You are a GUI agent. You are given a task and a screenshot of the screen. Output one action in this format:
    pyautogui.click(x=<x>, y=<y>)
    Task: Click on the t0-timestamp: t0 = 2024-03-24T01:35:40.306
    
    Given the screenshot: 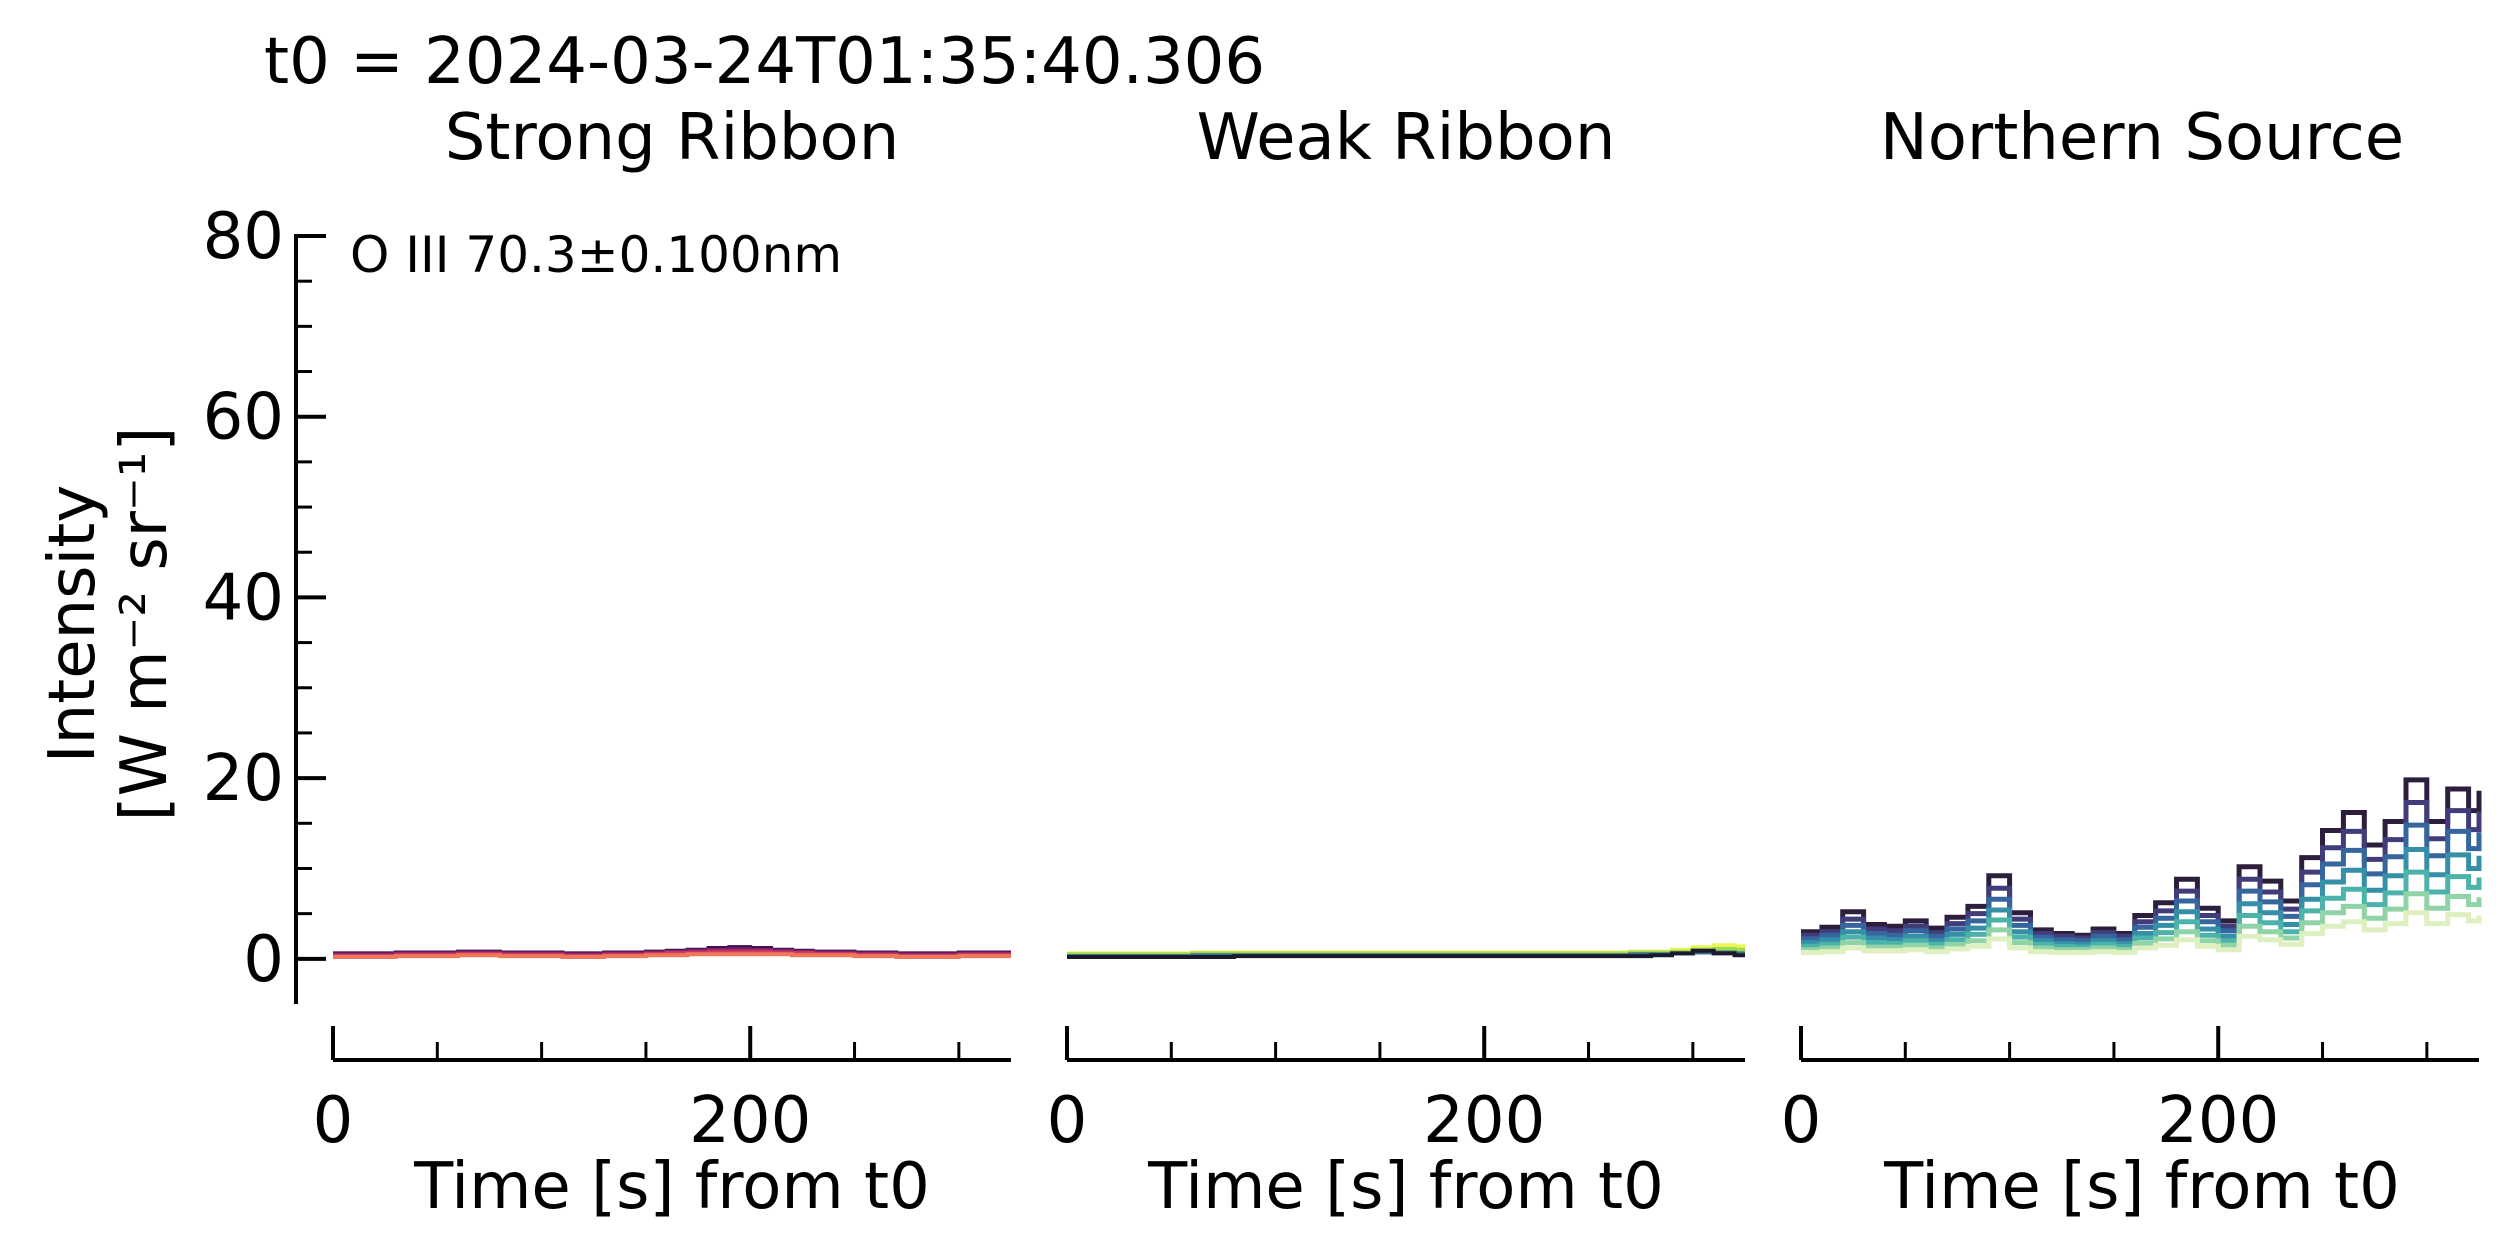 What is the action you would take?
    pyautogui.click(x=764, y=62)
    